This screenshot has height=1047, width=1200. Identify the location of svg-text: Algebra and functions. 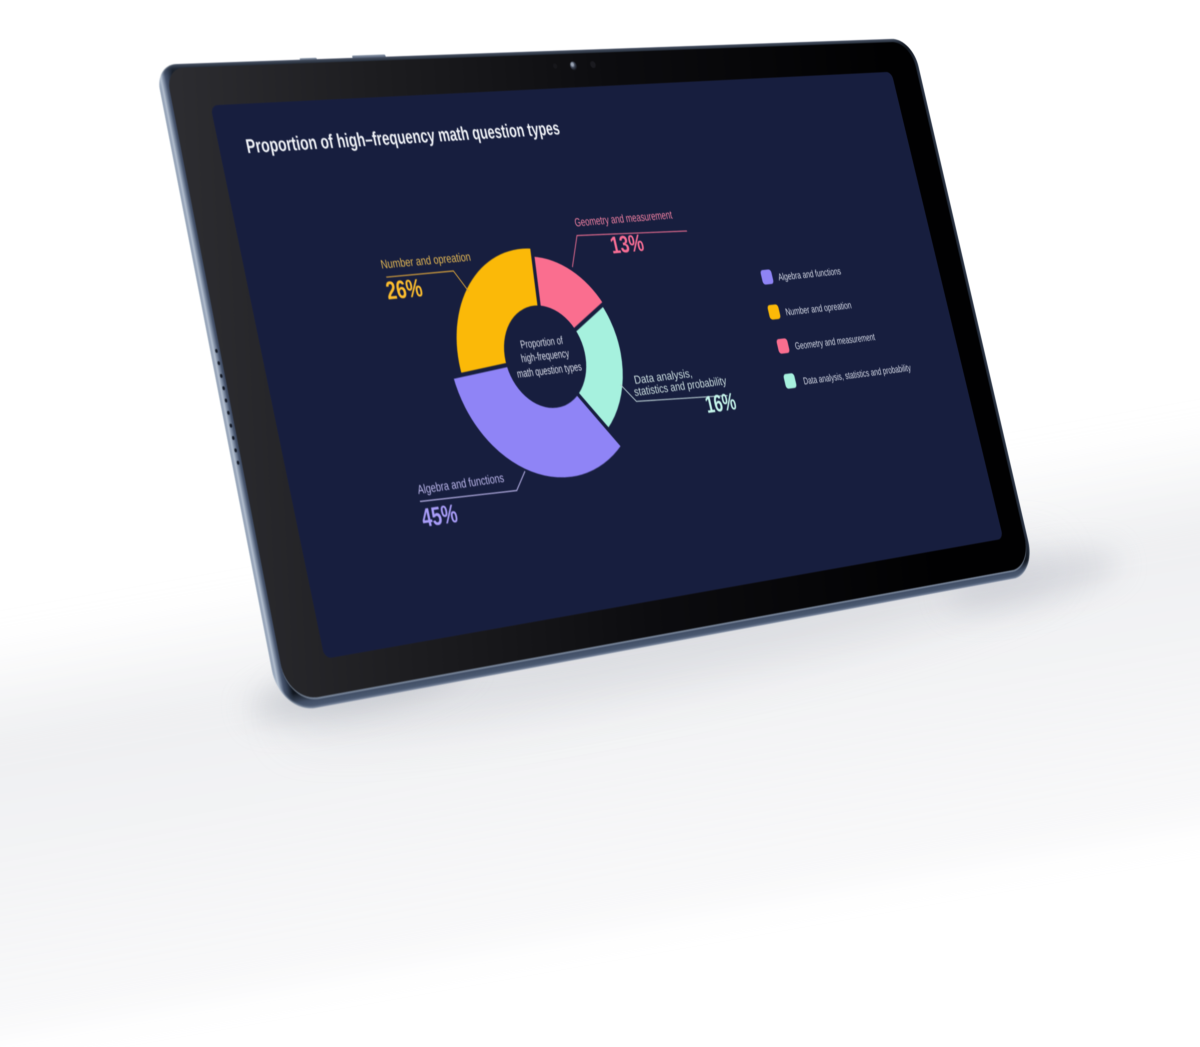
(809, 275).